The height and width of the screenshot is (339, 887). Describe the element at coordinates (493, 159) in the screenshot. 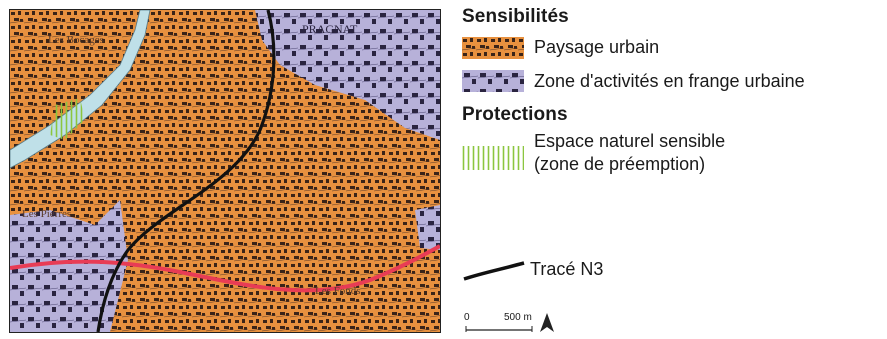

I see `natural-area-hatch-swatch` at that location.